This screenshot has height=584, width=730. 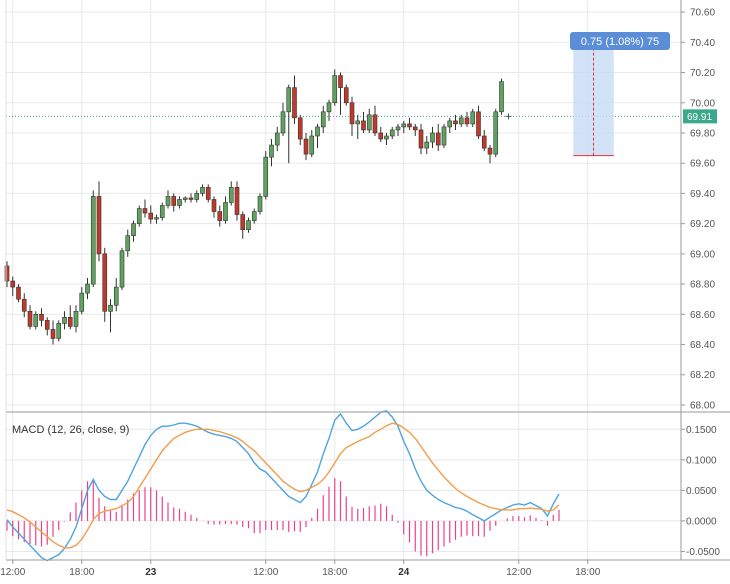 I want to click on time-tick-label: 24, so click(x=404, y=572).